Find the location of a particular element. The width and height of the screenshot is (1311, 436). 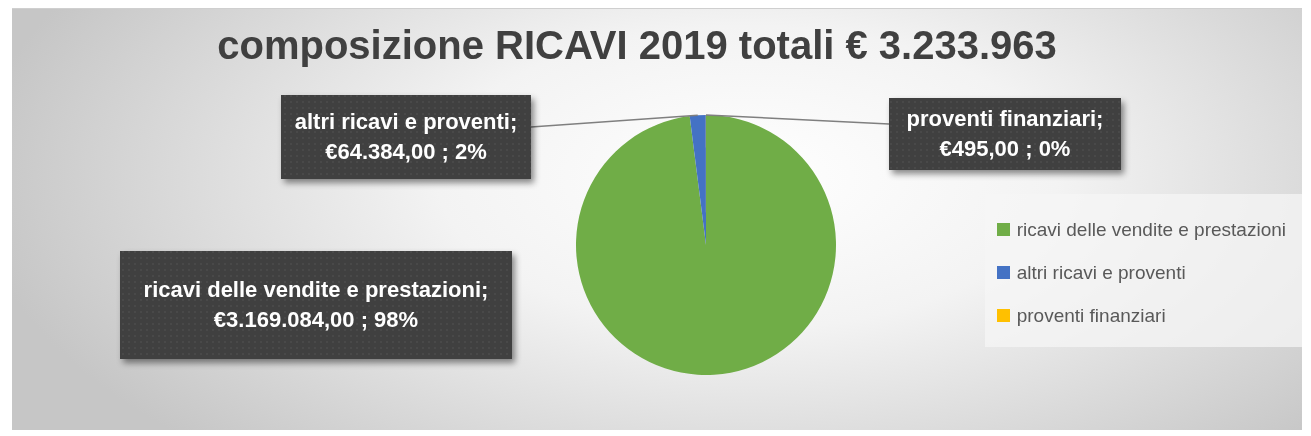

data-label: ricavi delle vendite e prestazioni; €3.169.084,00 ; 98% is located at coordinates (316, 305).